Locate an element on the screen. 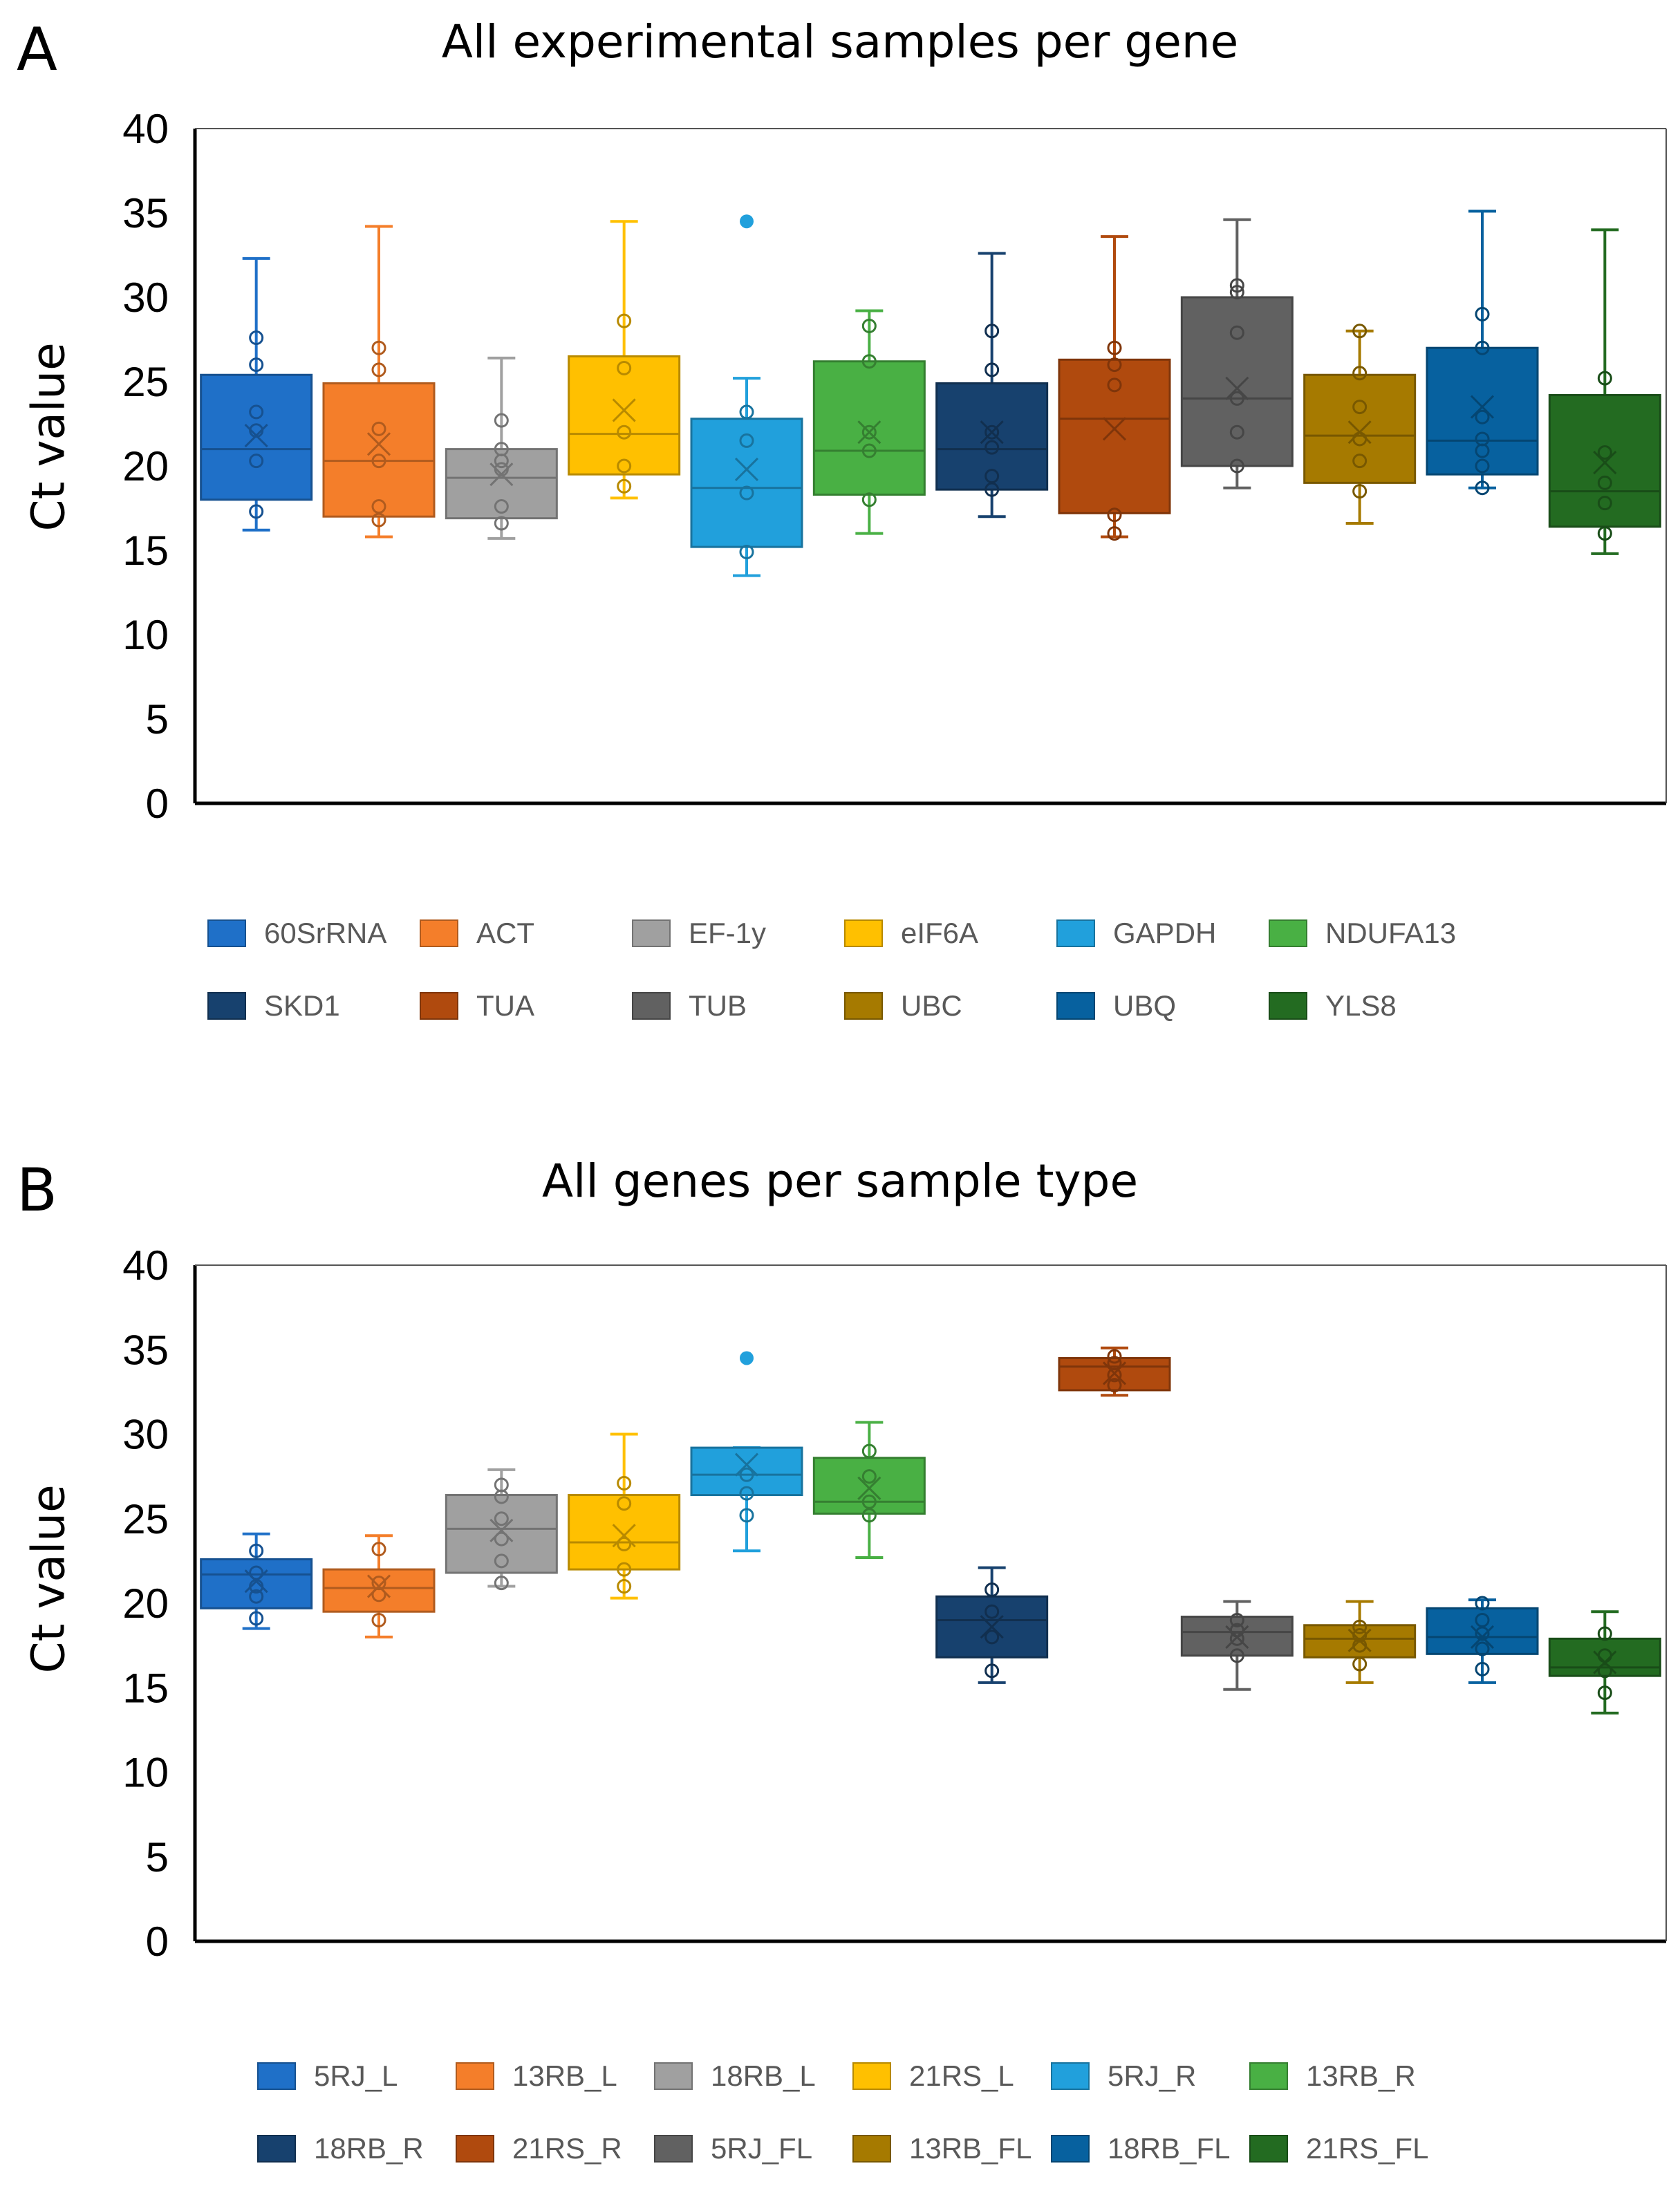  box-21RS_FL is located at coordinates (1604, 1662).